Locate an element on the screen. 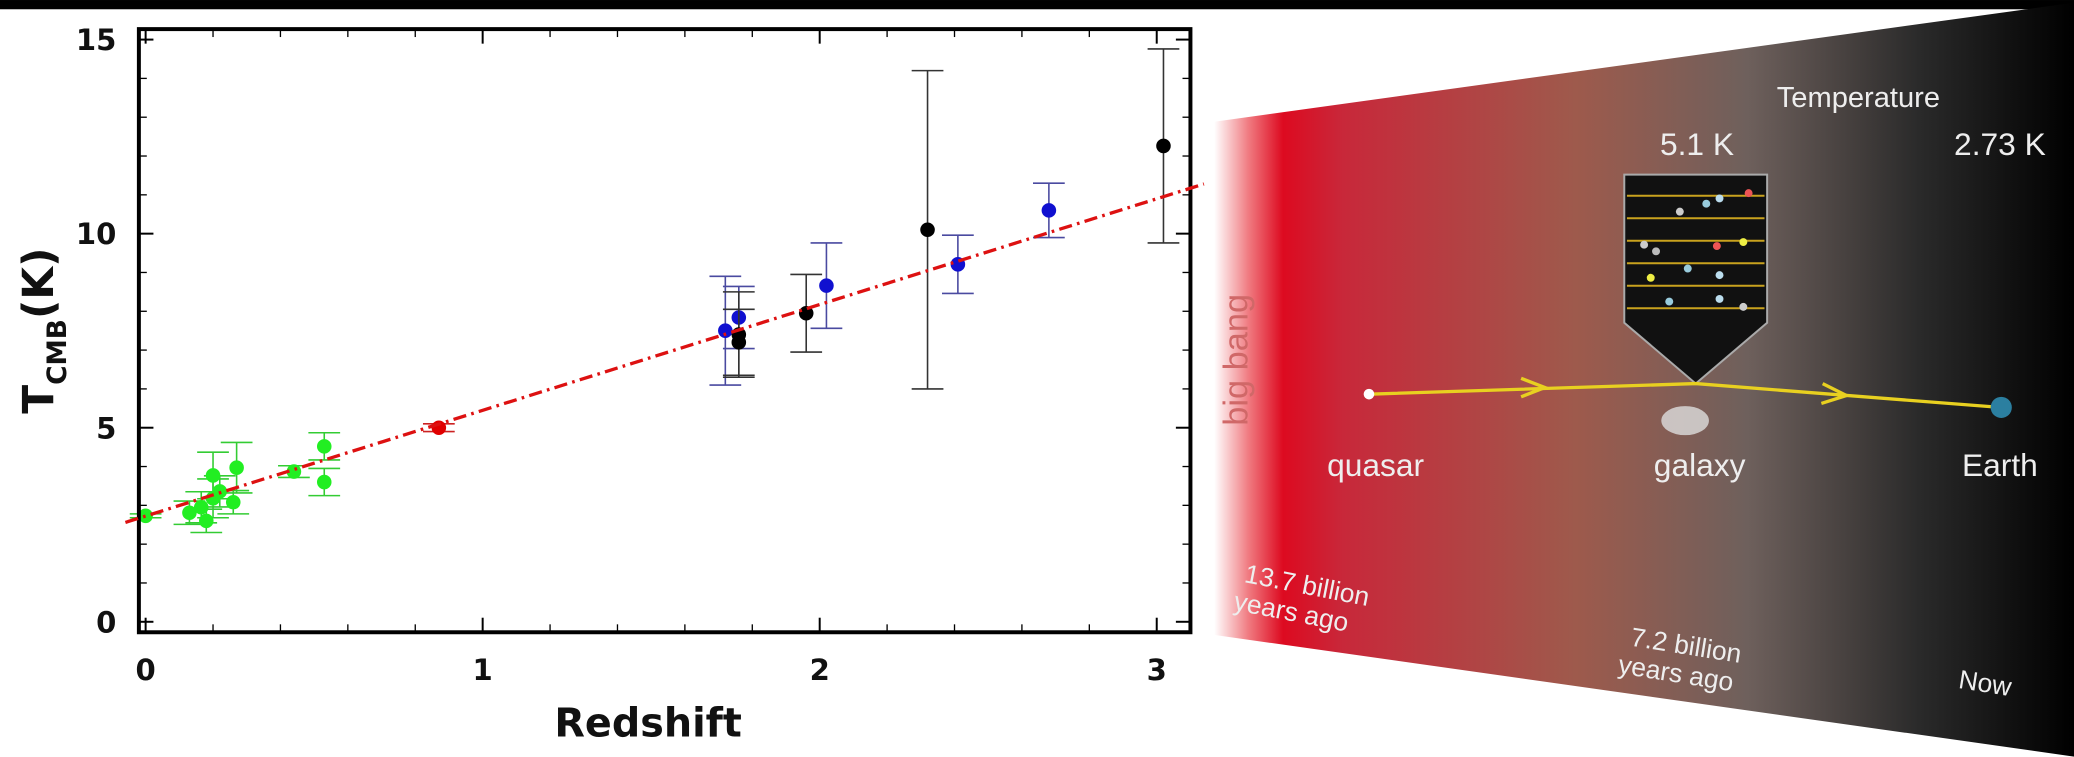  temperature-title: Temperature is located at coordinates (1858, 98).